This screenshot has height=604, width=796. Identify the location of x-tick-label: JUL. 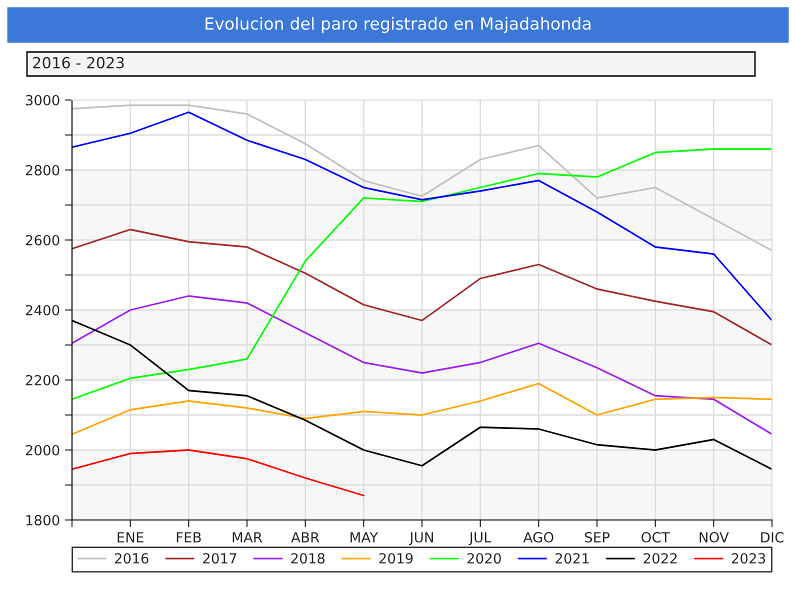
(480, 539).